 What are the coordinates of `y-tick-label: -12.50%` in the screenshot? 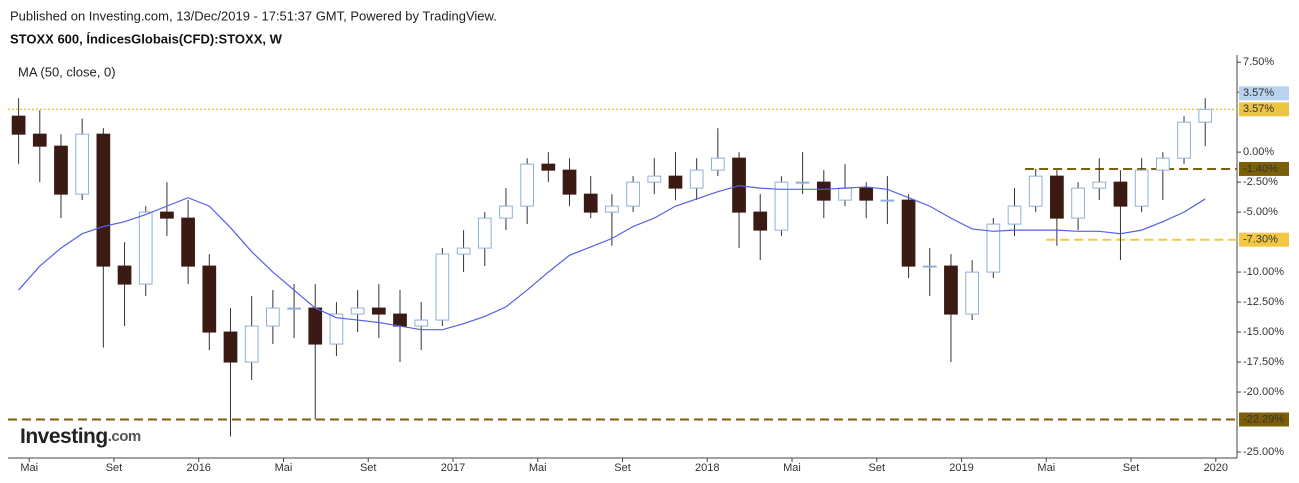 It's located at (1263, 302).